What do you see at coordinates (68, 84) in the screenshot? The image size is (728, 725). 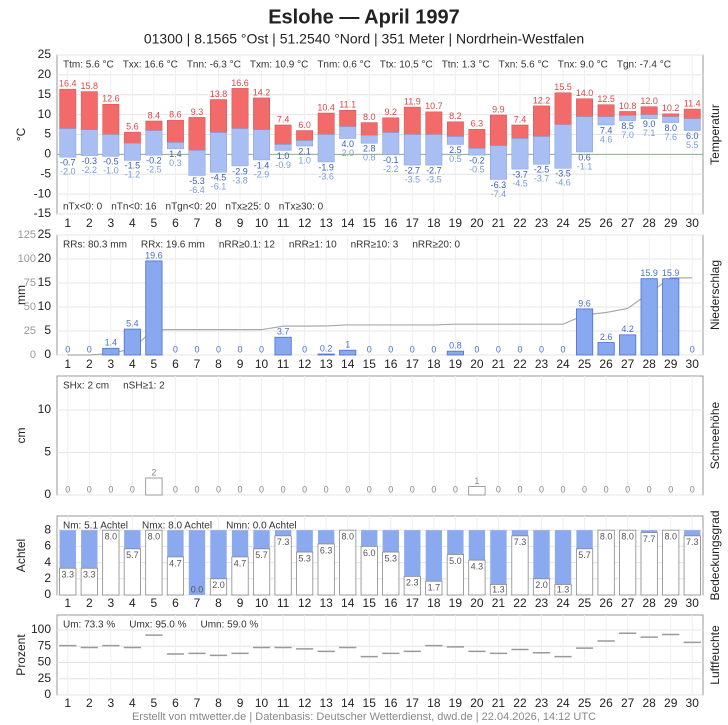 I see `max-label: 16.4` at bounding box center [68, 84].